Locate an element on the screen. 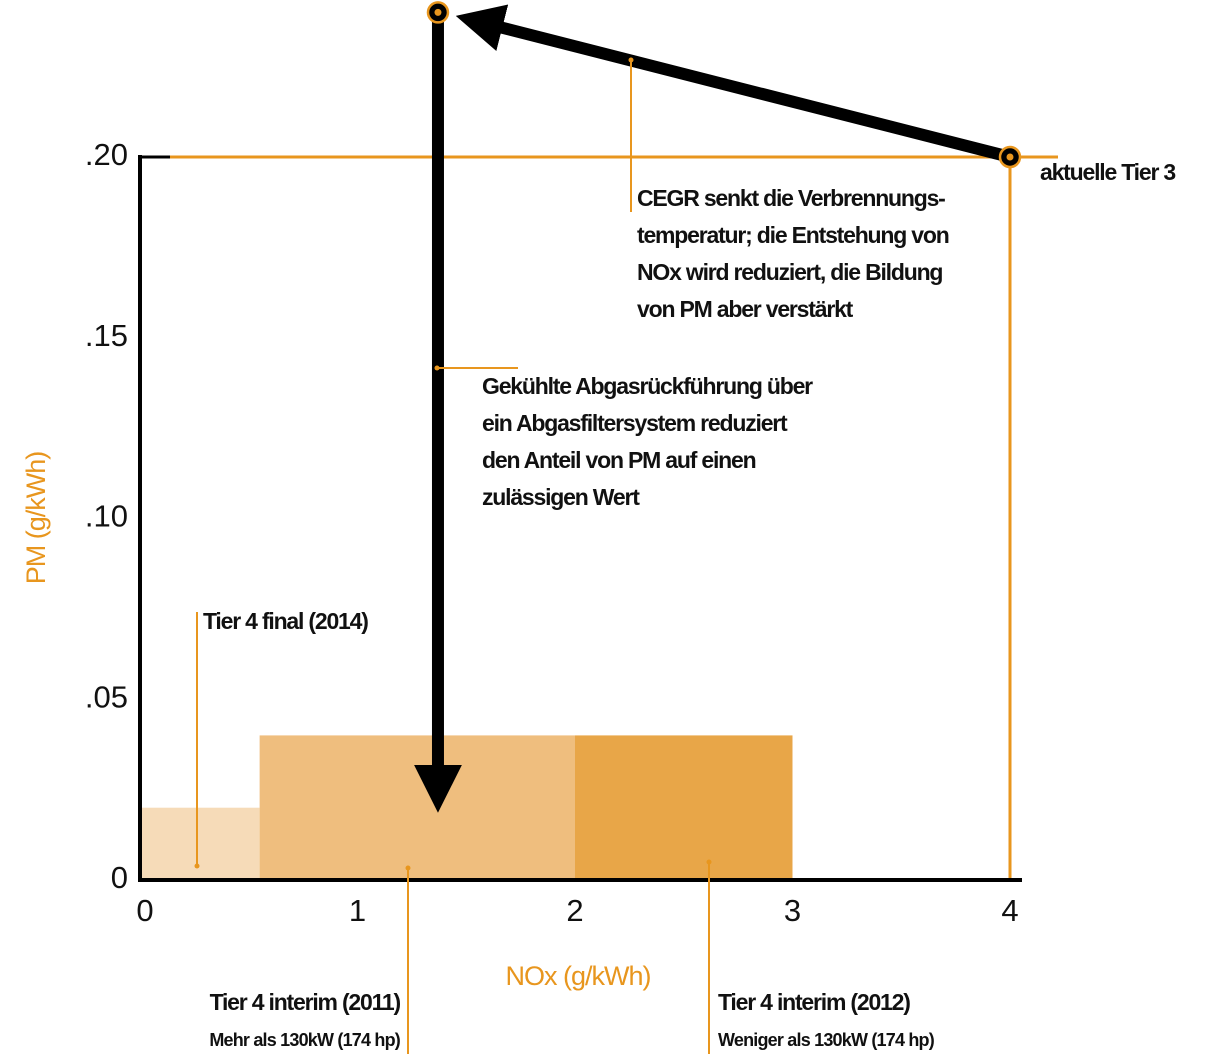 This screenshot has width=1231, height=1054. x-tick-label: 2 is located at coordinates (574, 910).